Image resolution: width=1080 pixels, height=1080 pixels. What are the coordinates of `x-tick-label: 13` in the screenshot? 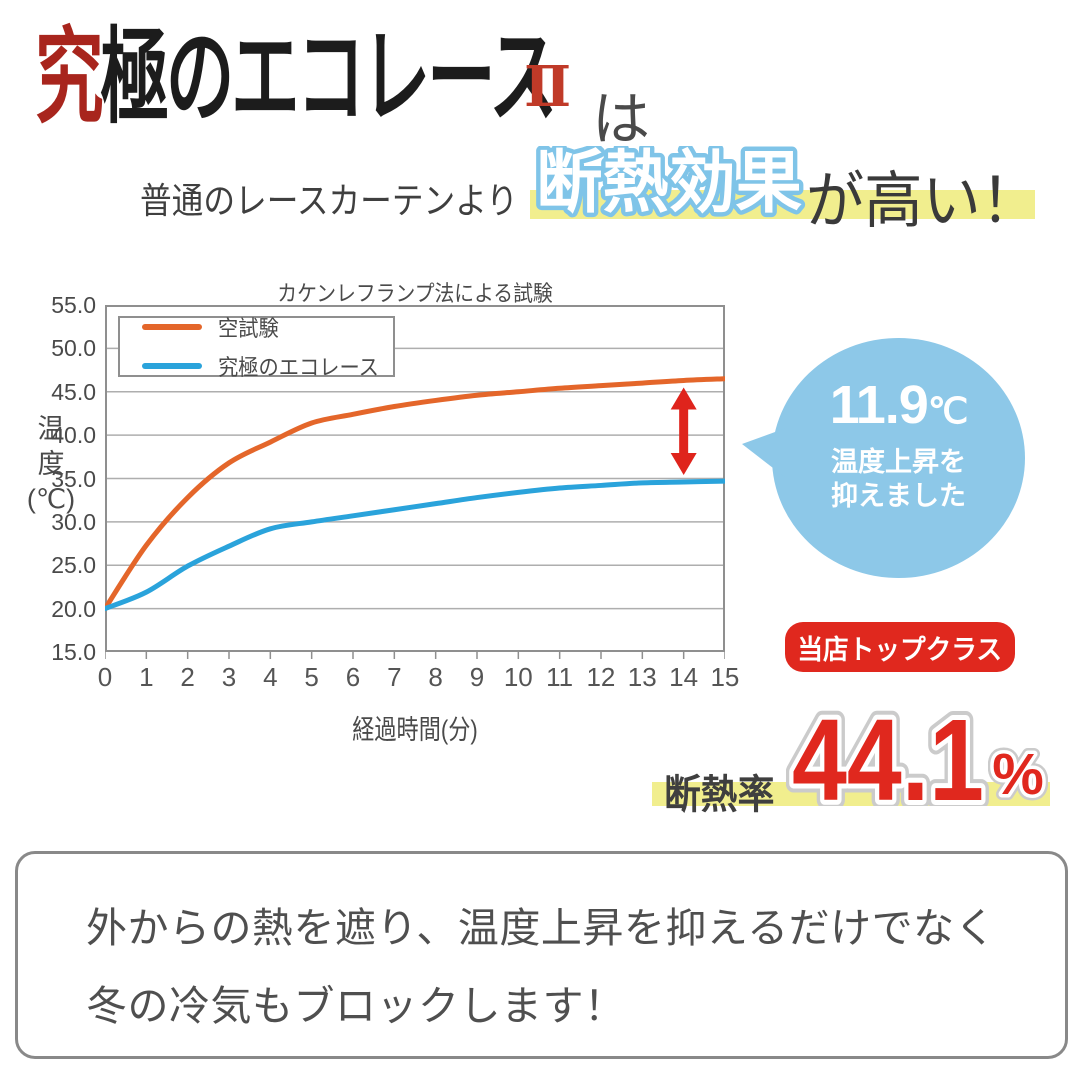 It's located at (642, 677).